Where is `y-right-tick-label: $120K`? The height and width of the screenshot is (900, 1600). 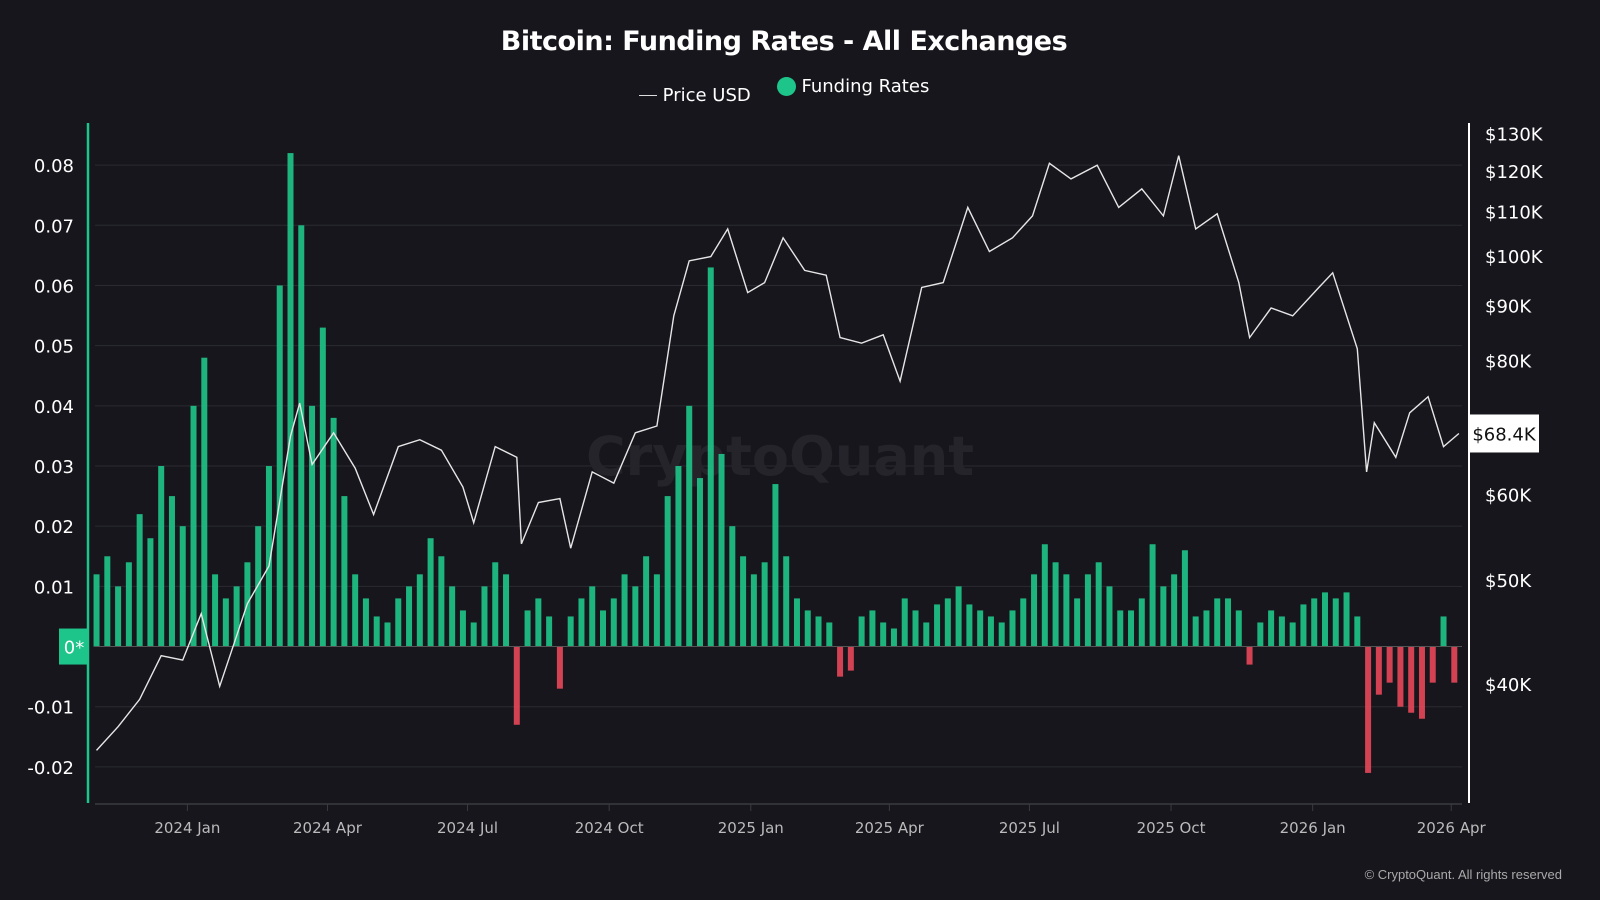 y-right-tick-label: $120K is located at coordinates (1514, 172).